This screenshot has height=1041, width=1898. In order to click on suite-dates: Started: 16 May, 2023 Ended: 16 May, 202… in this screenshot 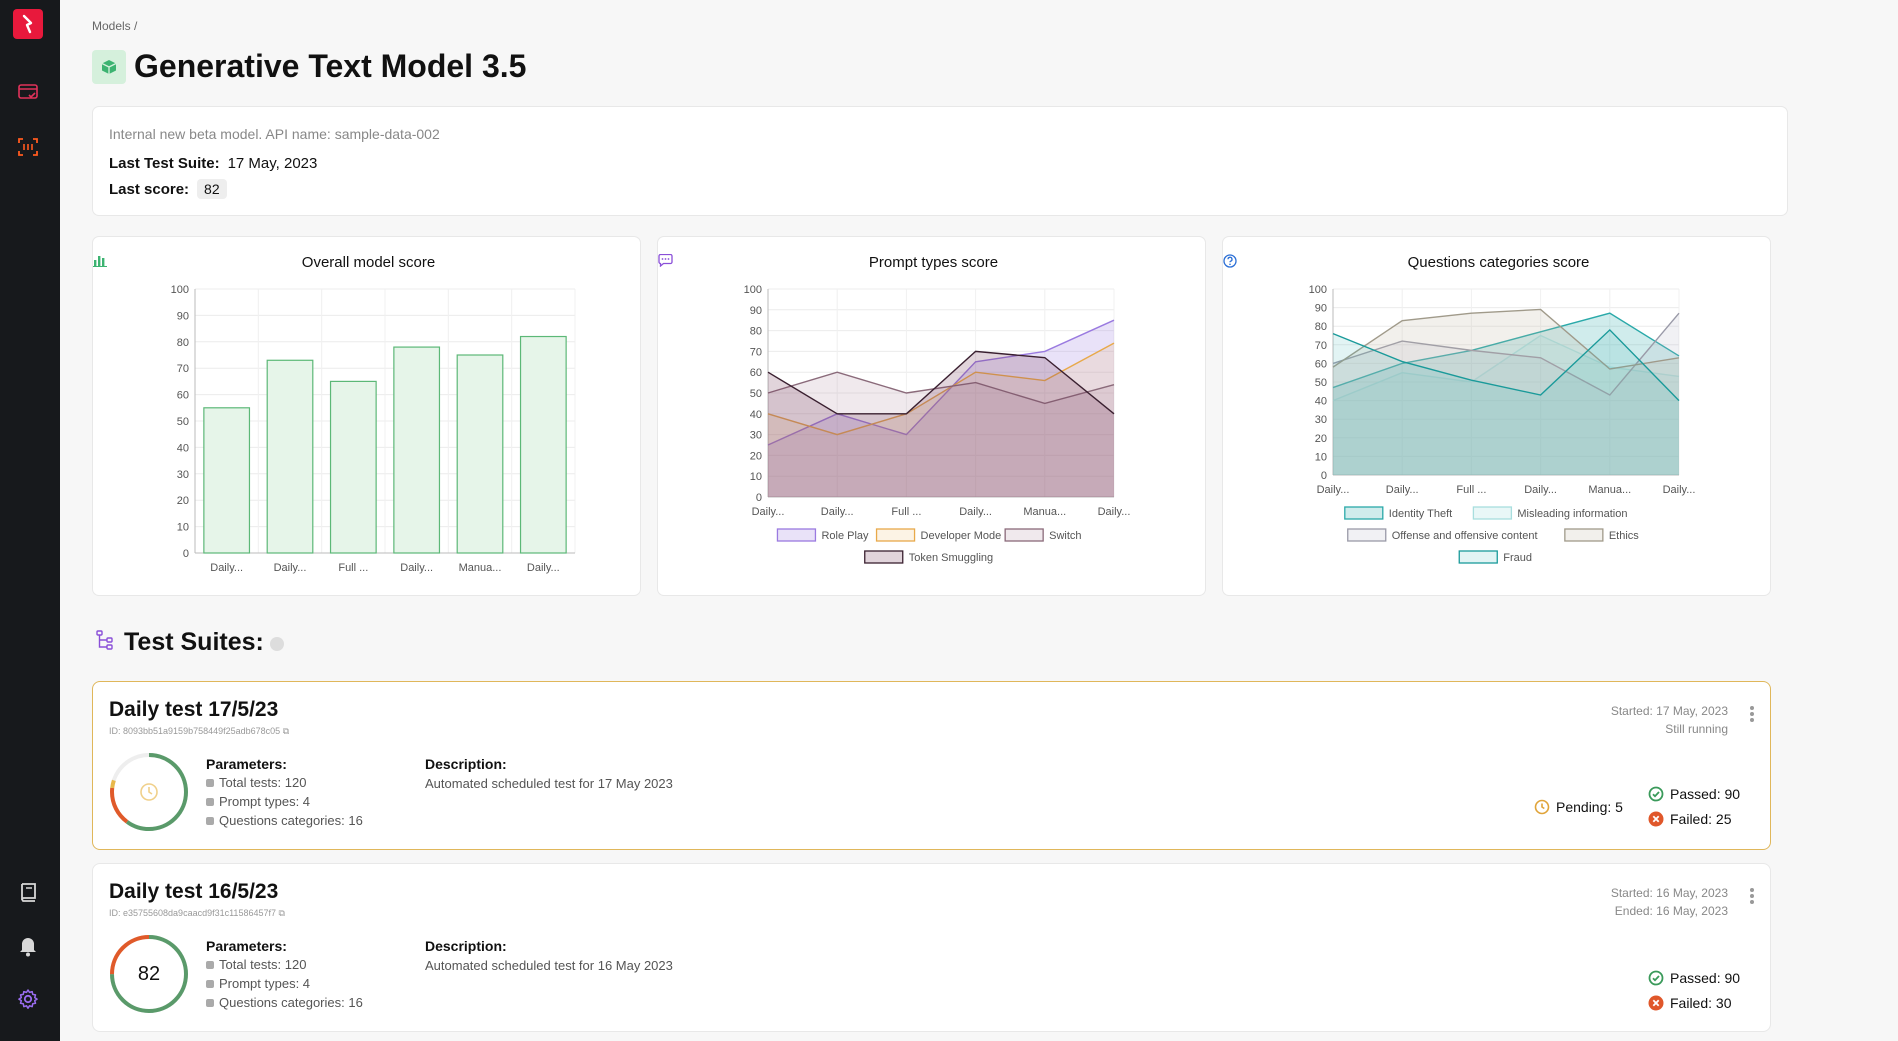, I will do `click(1669, 902)`.